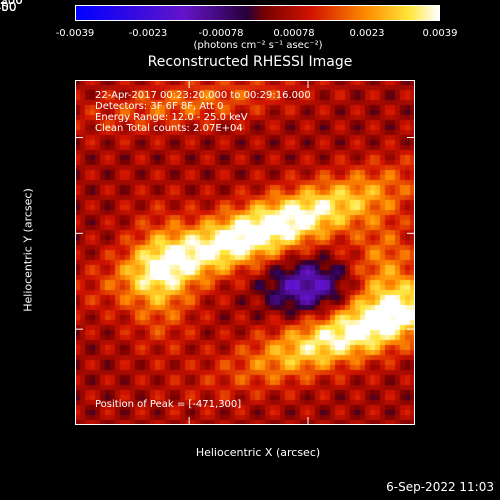 The width and height of the screenshot is (500, 500). What do you see at coordinates (250, 62) in the screenshot?
I see `chart-title: Reconstructed RHESSI Image` at bounding box center [250, 62].